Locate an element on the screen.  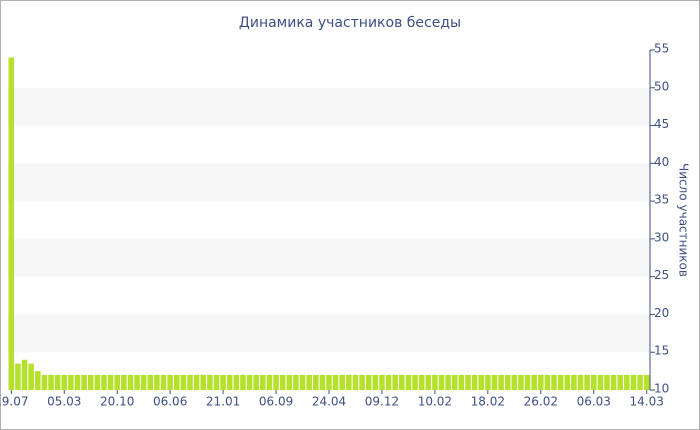
y-tick-label: 55 is located at coordinates (661, 49).